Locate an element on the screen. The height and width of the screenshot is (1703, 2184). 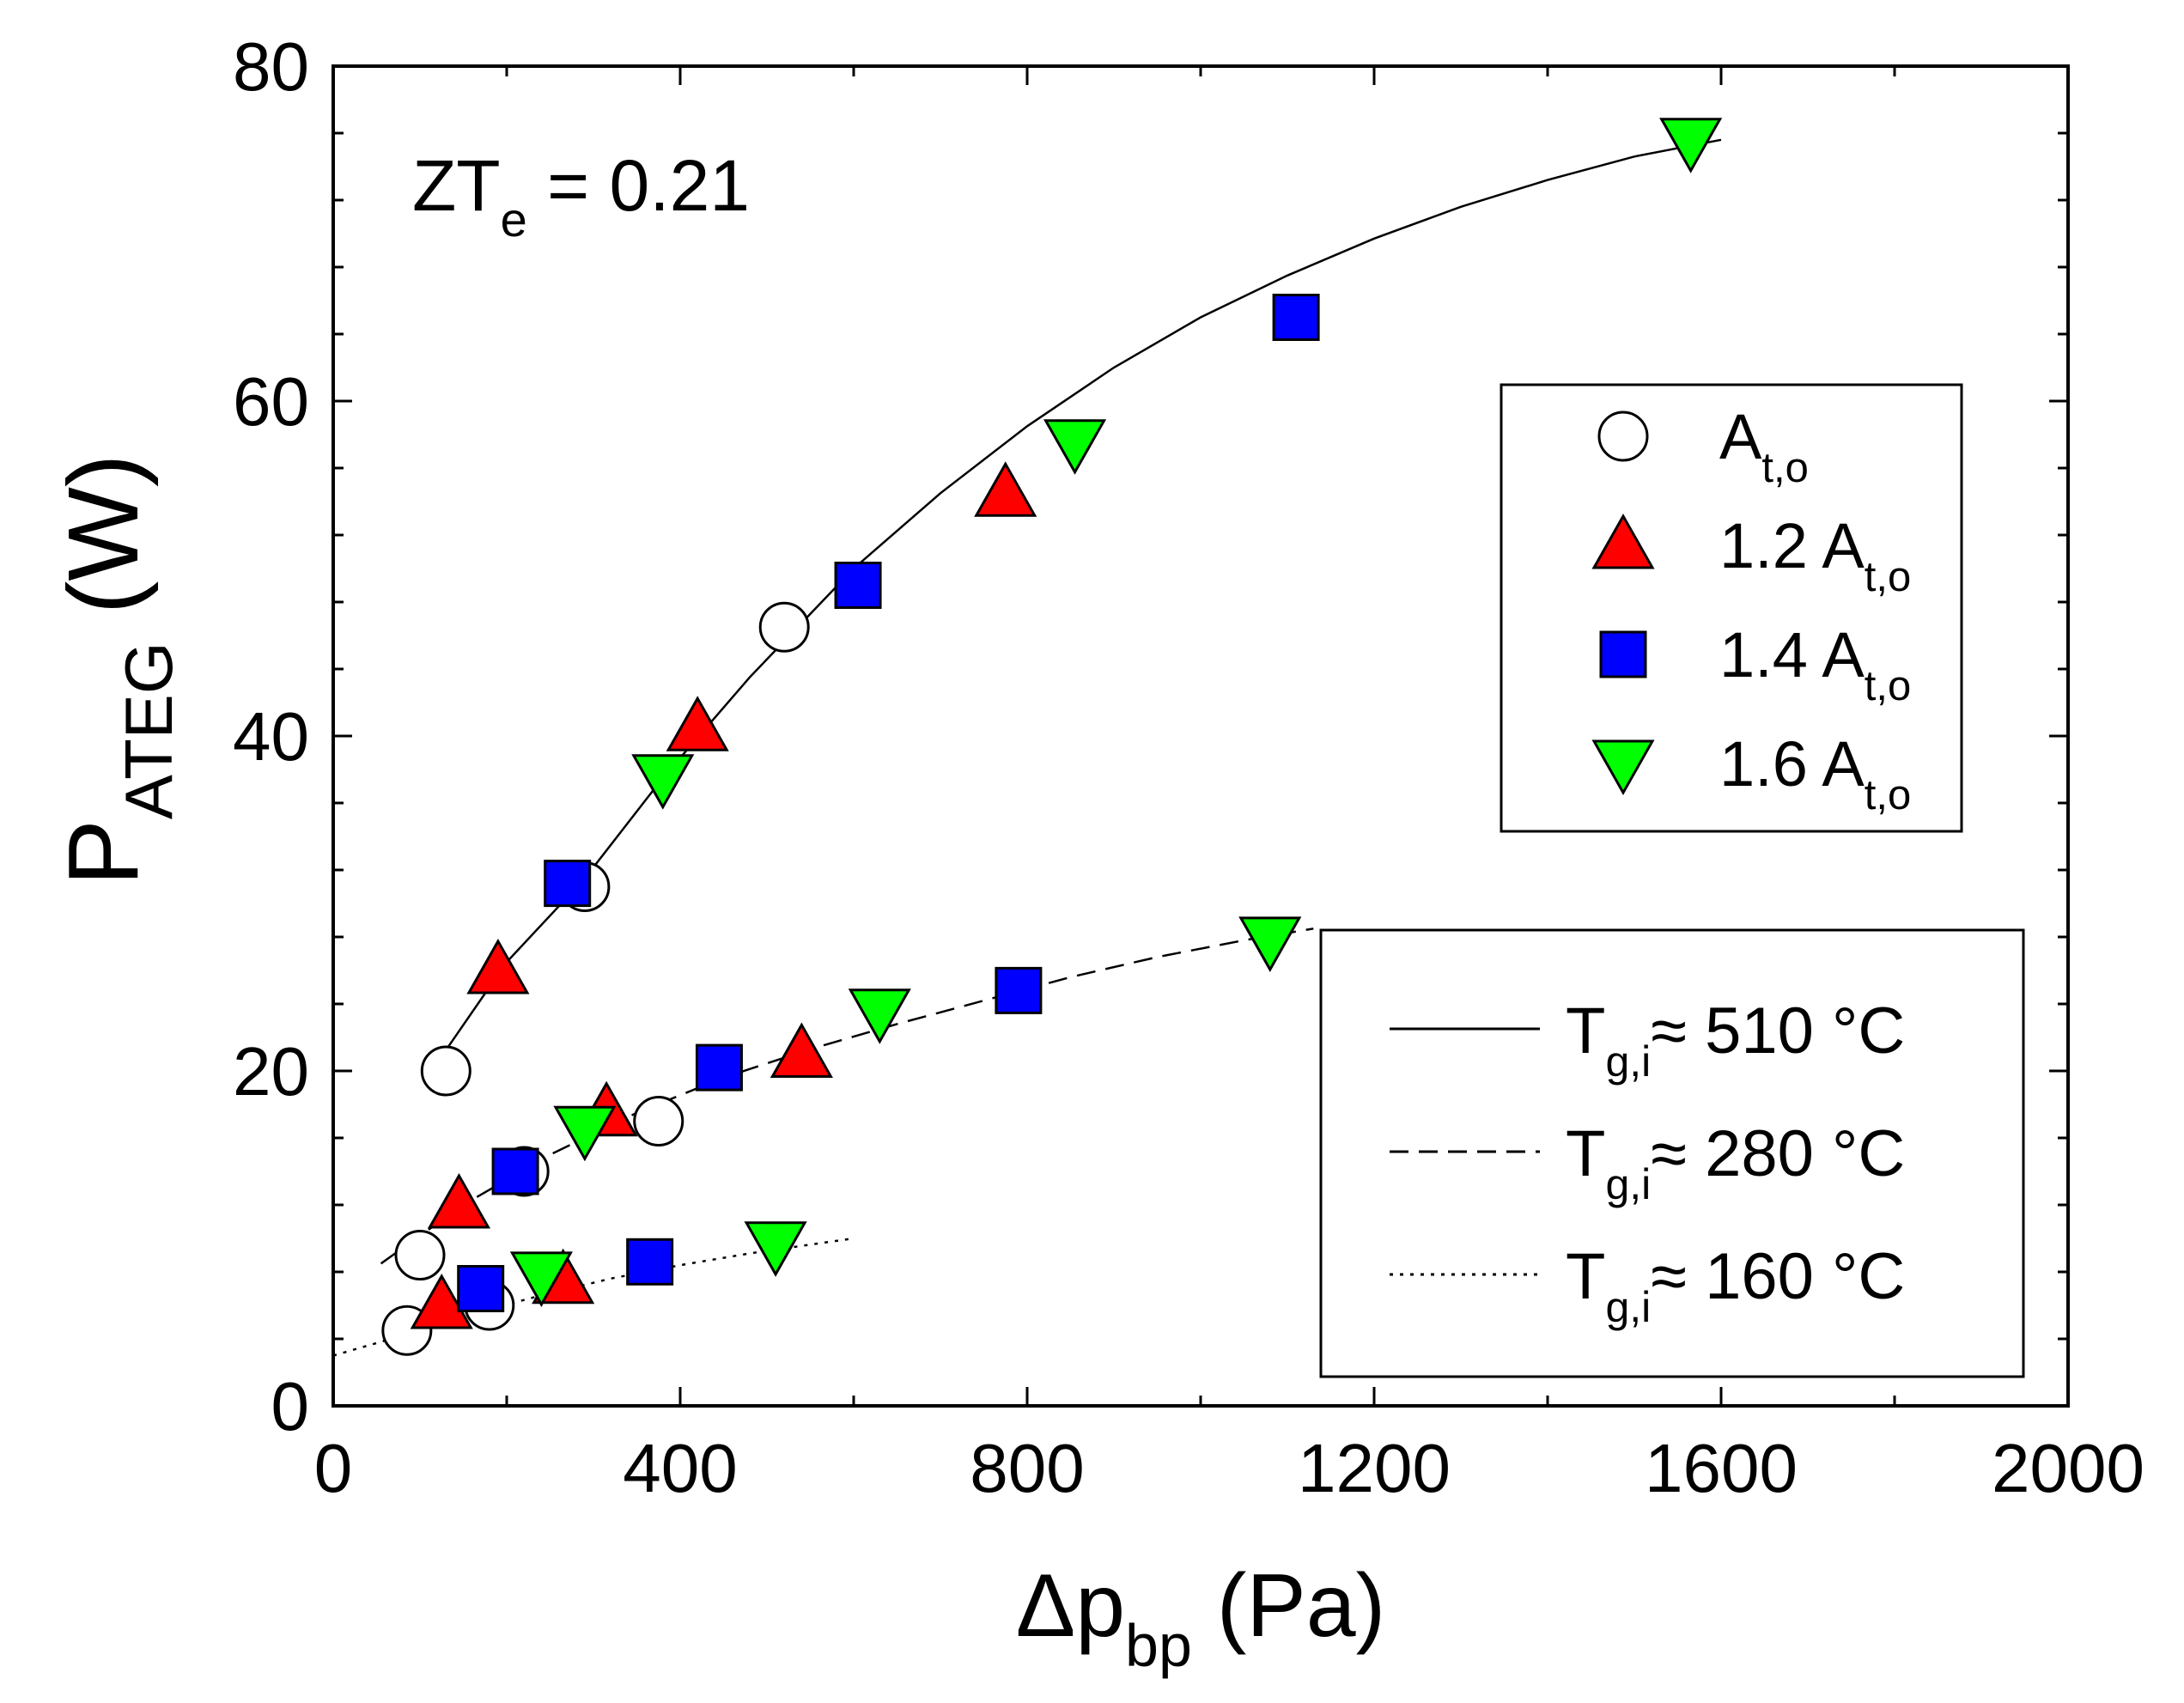
legend-fits: Tg,i≈ 510 °C Tg,i≈ 280 °C Tg,i≈ 160 °C is located at coordinates (1672, 1153).